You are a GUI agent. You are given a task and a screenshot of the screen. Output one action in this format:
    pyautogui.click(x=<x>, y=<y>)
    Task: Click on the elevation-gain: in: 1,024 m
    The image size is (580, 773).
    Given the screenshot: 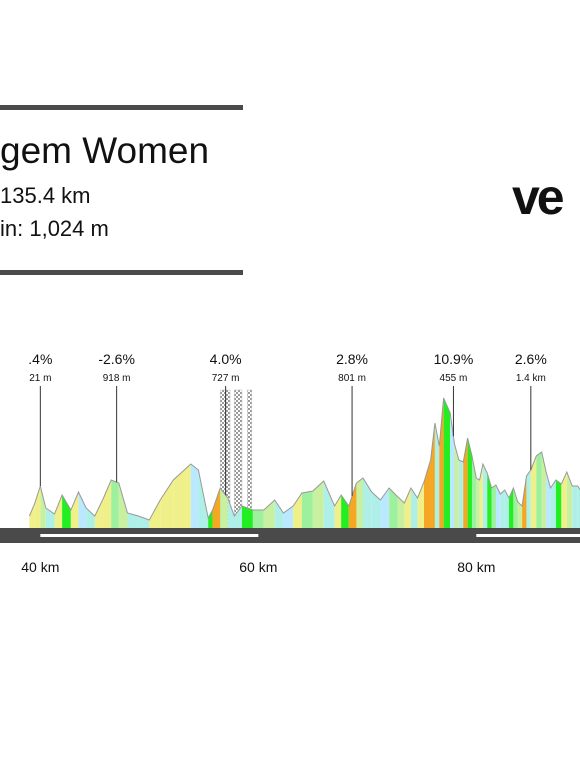 What is the action you would take?
    pyautogui.click(x=54, y=228)
    